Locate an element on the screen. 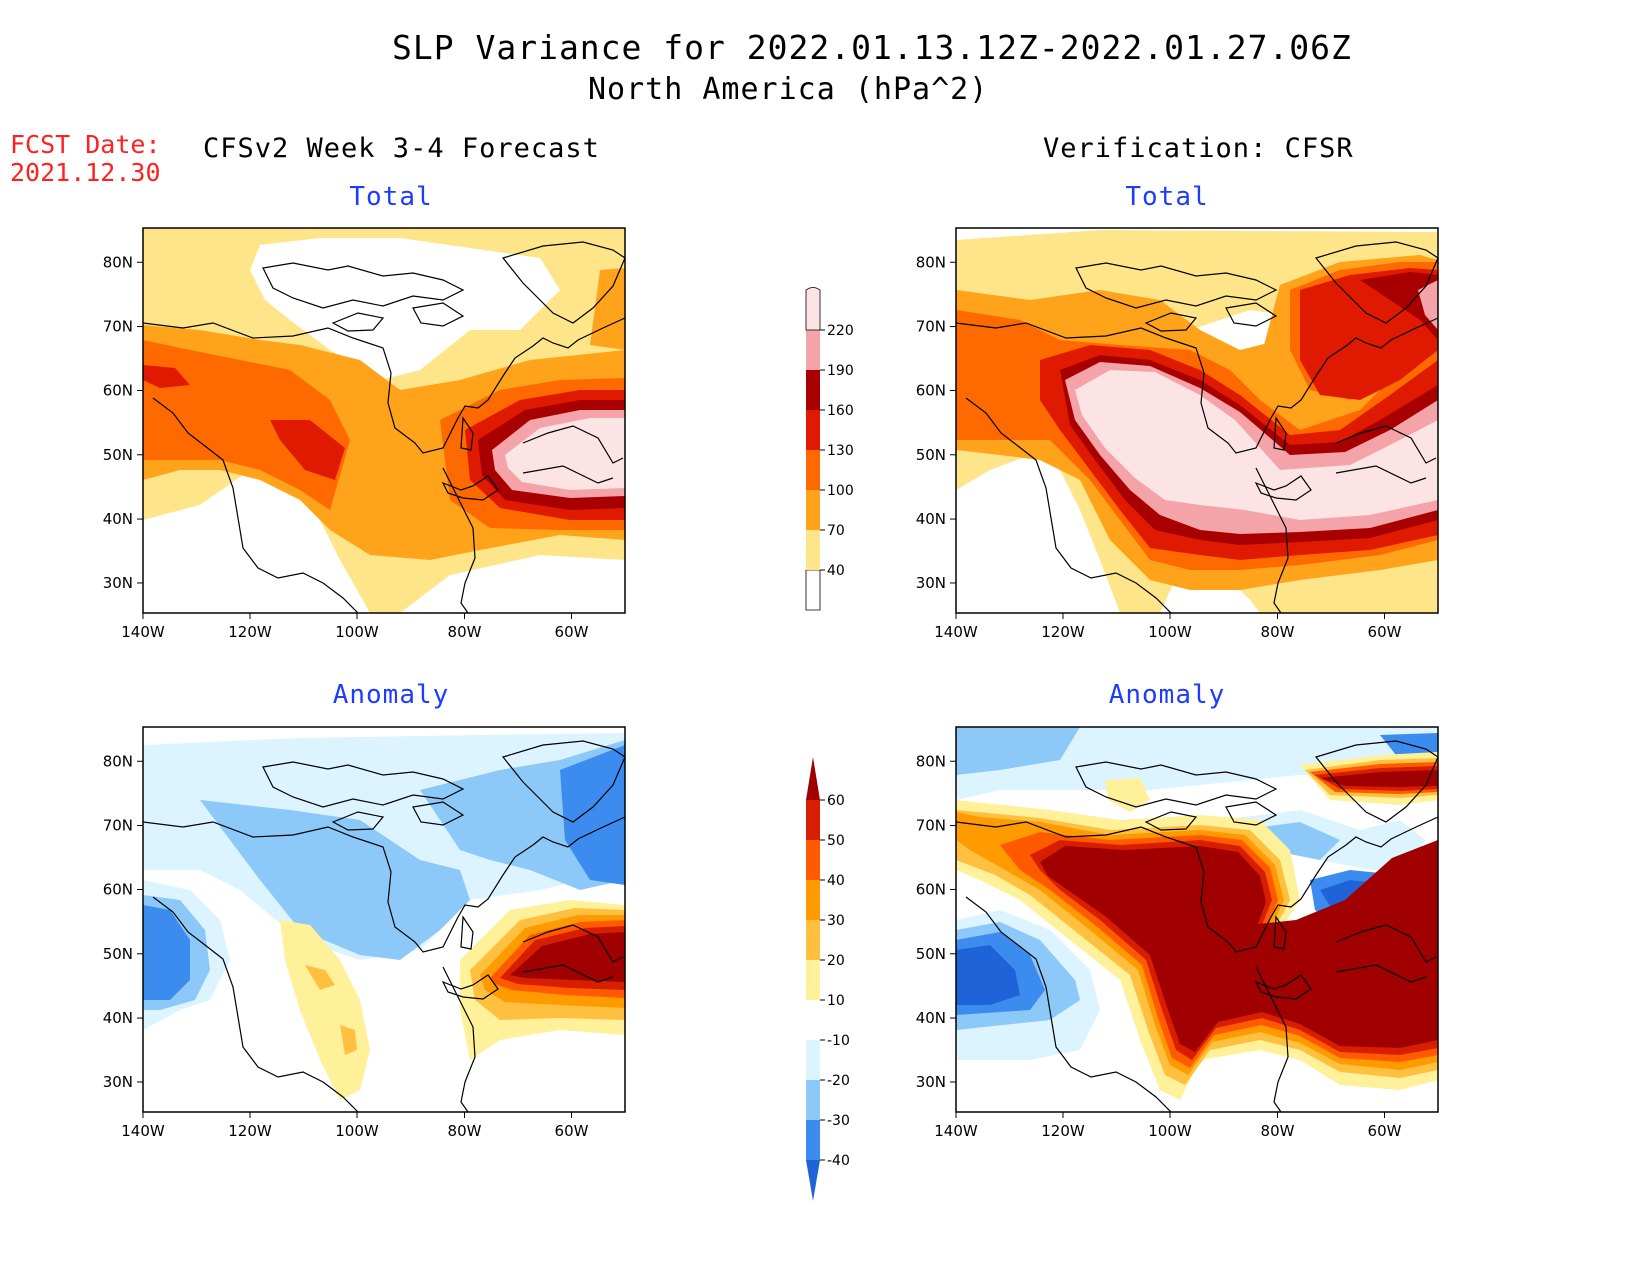  forecast-anomaly-frame is located at coordinates (384, 919).